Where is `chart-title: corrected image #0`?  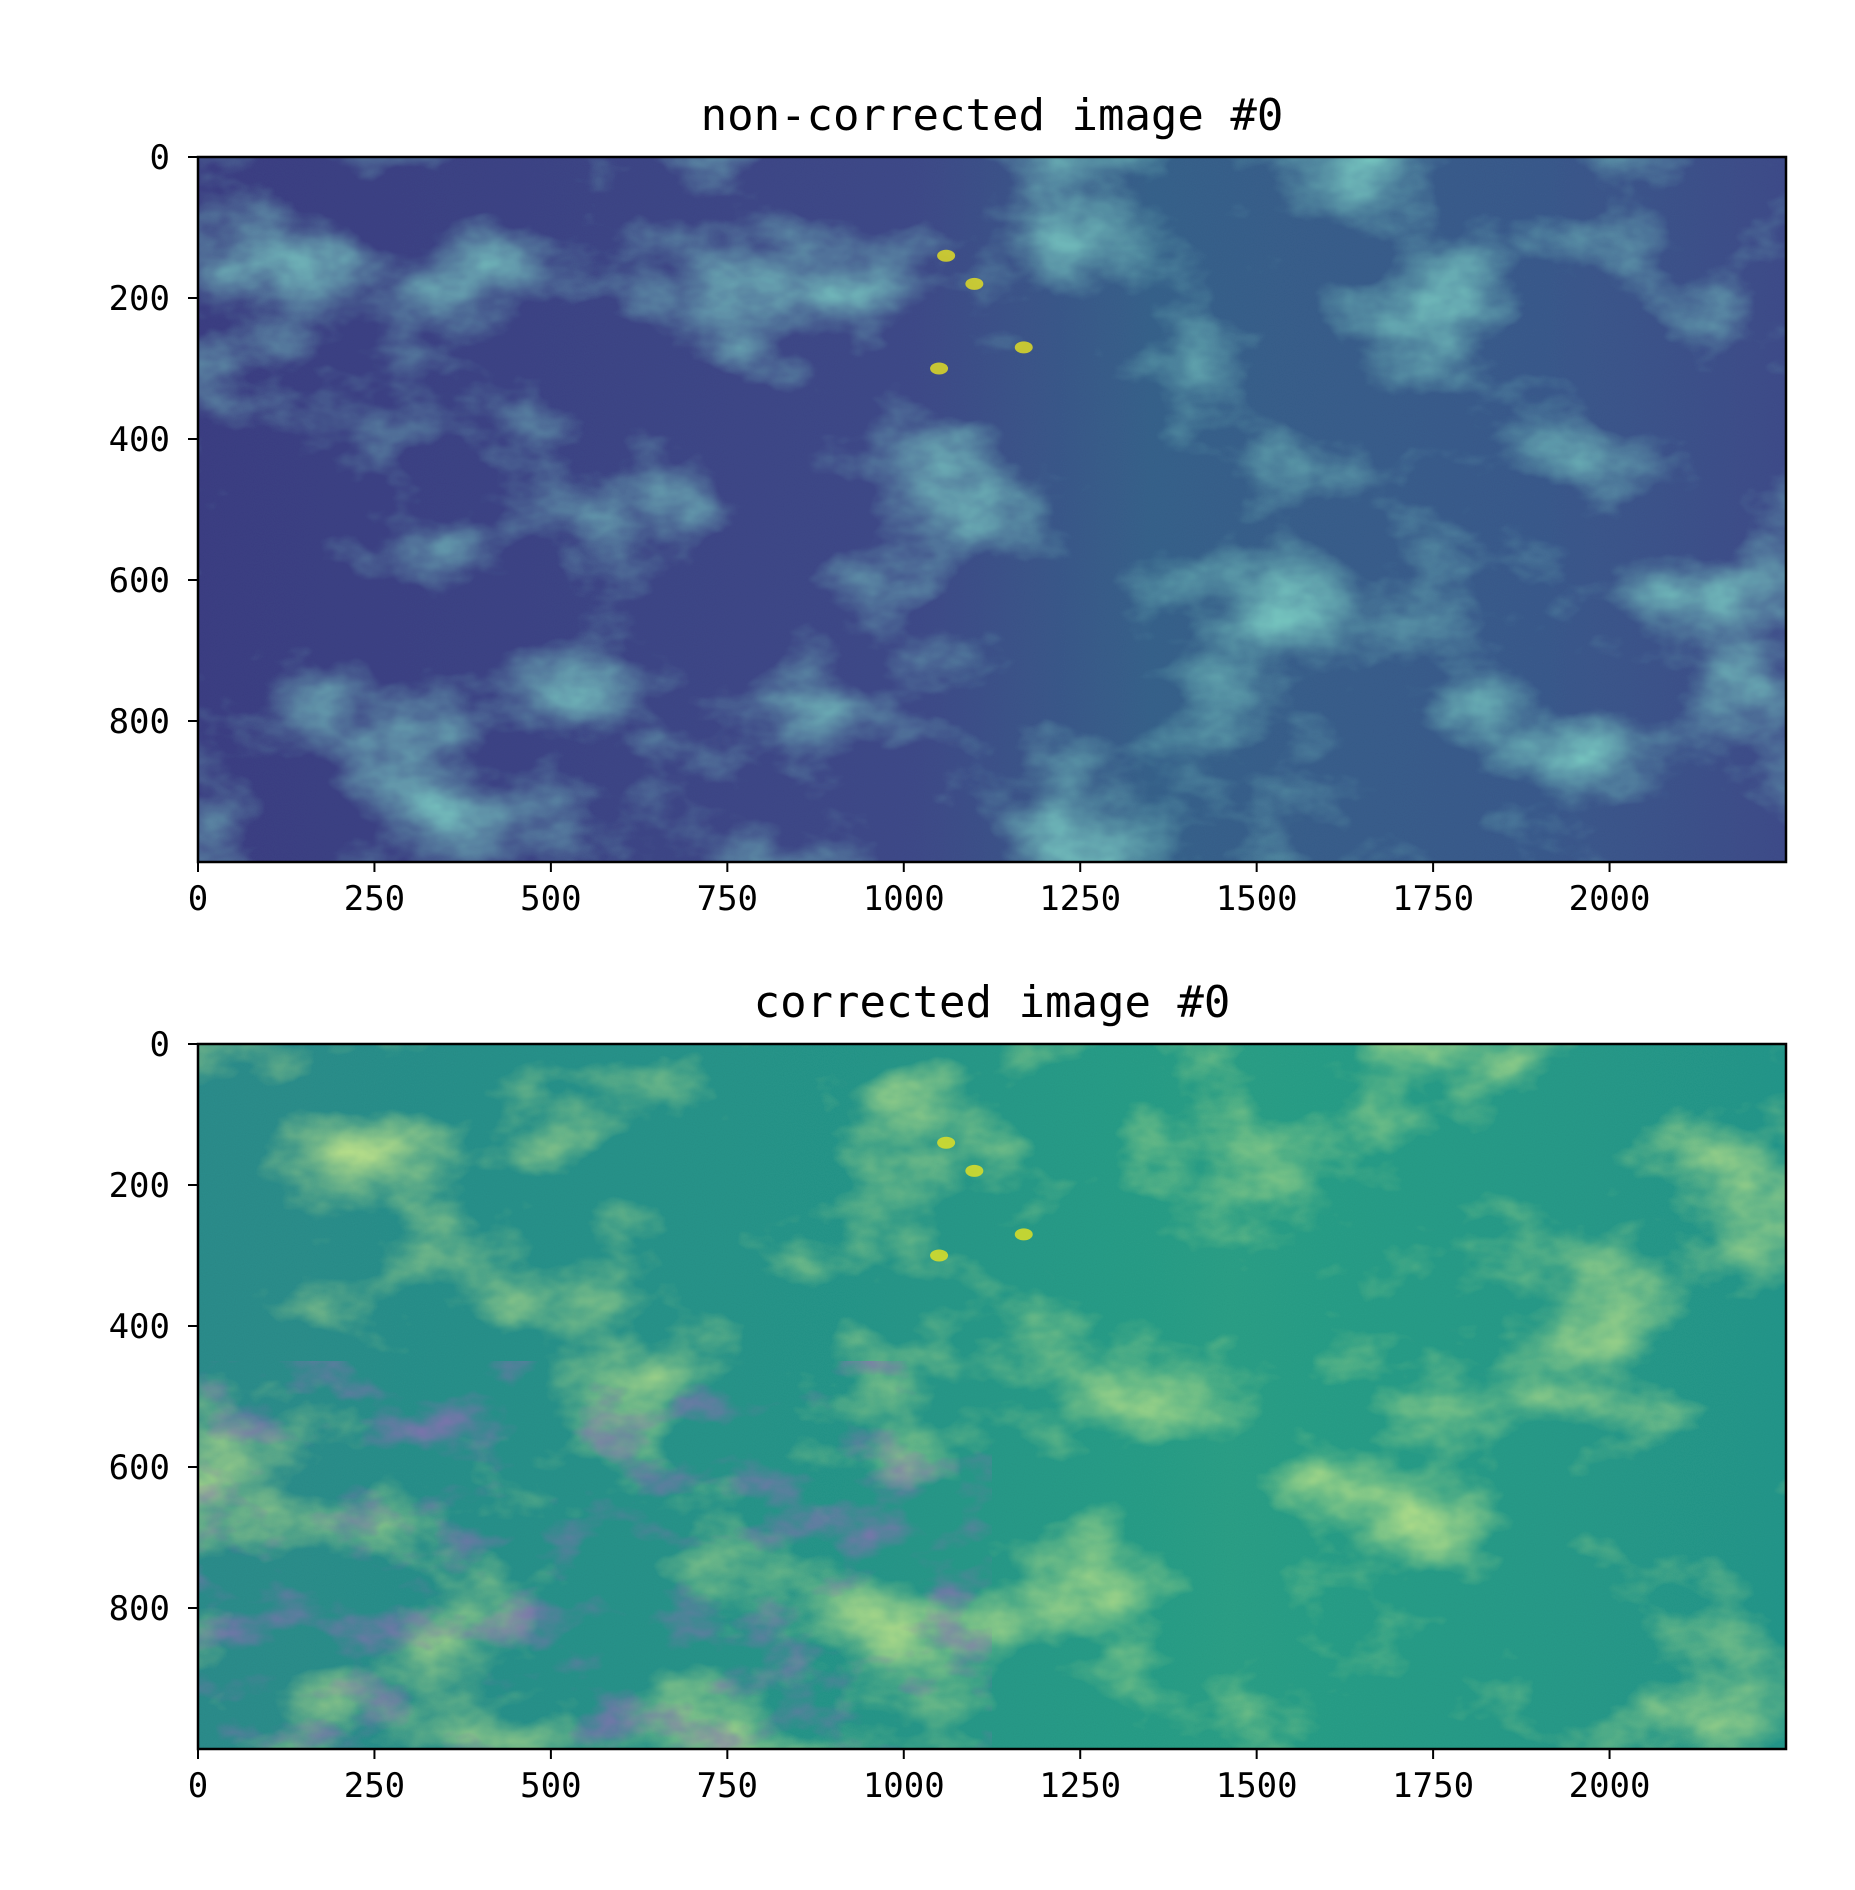
chart-title: corrected image #0 is located at coordinates (992, 1002).